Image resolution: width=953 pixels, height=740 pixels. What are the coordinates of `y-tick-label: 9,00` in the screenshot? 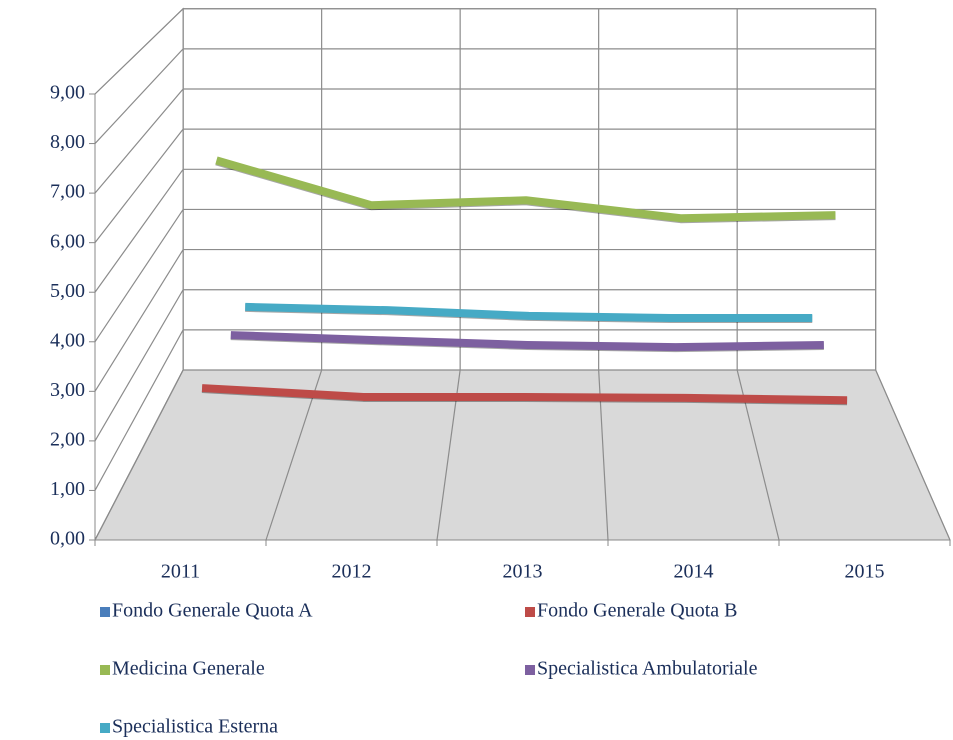 It's located at (67, 93).